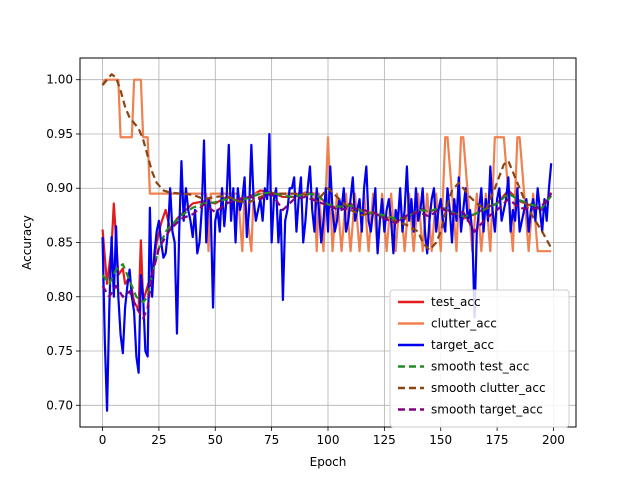 Image resolution: width=640 pixels, height=480 pixels. I want to click on smooth-clutter-acc-legend-label: smooth clutter_acc, so click(488, 388).